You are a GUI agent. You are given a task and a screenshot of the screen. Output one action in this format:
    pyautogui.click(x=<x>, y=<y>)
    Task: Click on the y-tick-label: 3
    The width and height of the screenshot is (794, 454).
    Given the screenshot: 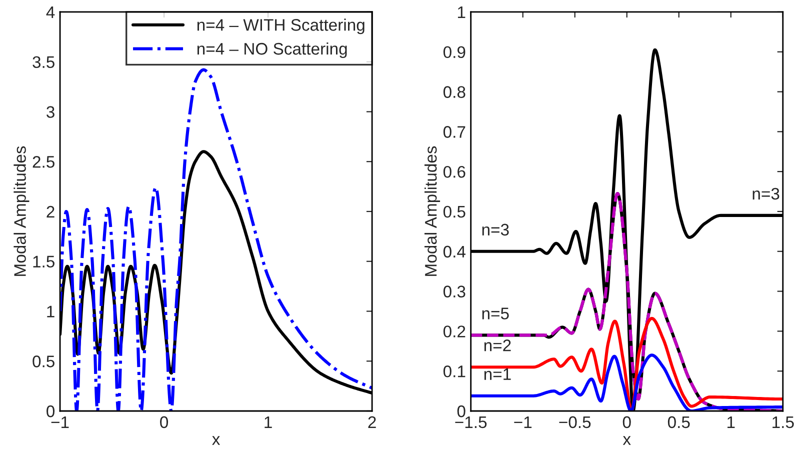 What is the action you would take?
    pyautogui.click(x=50, y=112)
    